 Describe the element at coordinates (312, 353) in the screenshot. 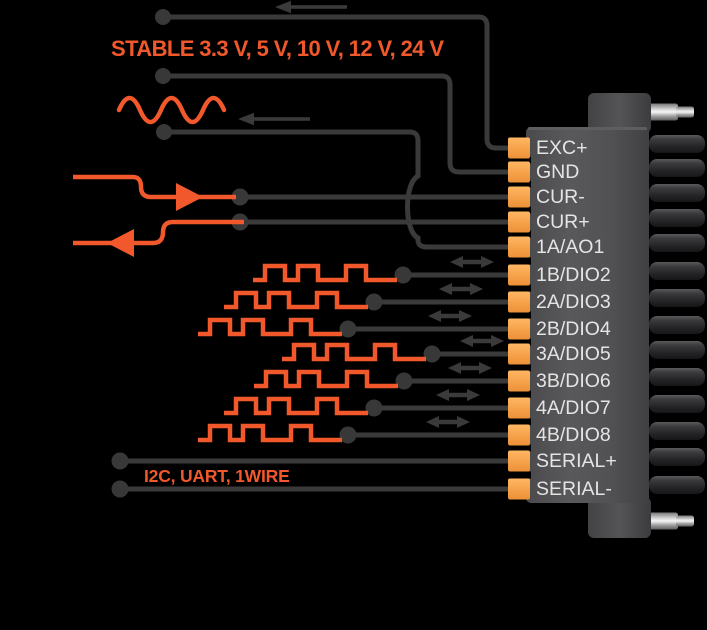

I see `square-wave-icons` at that location.